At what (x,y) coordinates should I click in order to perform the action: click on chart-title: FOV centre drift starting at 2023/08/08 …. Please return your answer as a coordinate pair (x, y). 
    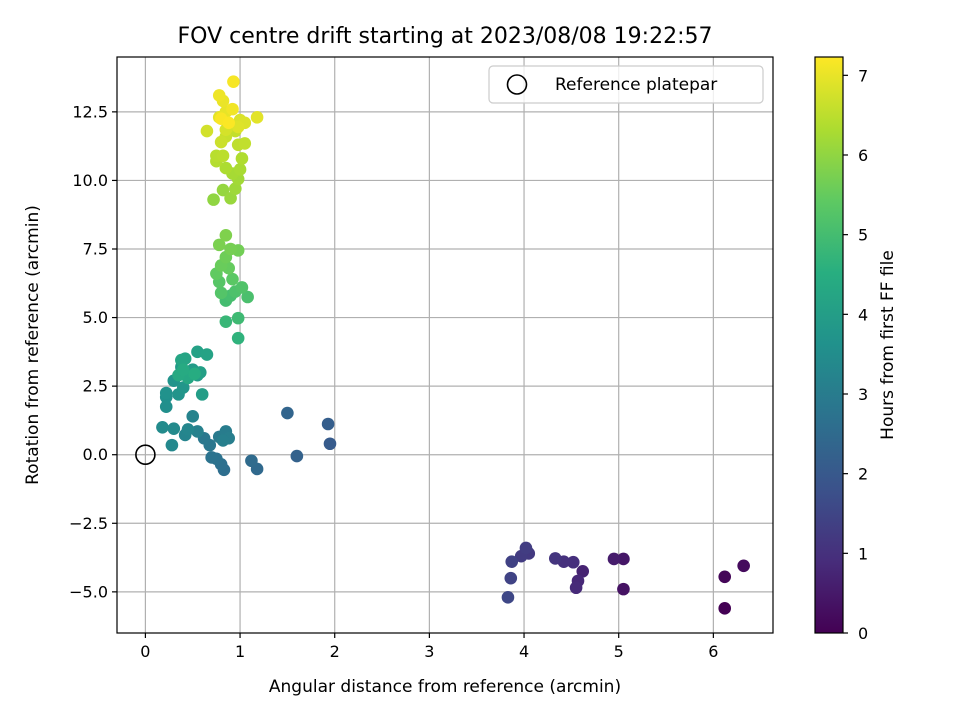
    Looking at the image, I should click on (445, 36).